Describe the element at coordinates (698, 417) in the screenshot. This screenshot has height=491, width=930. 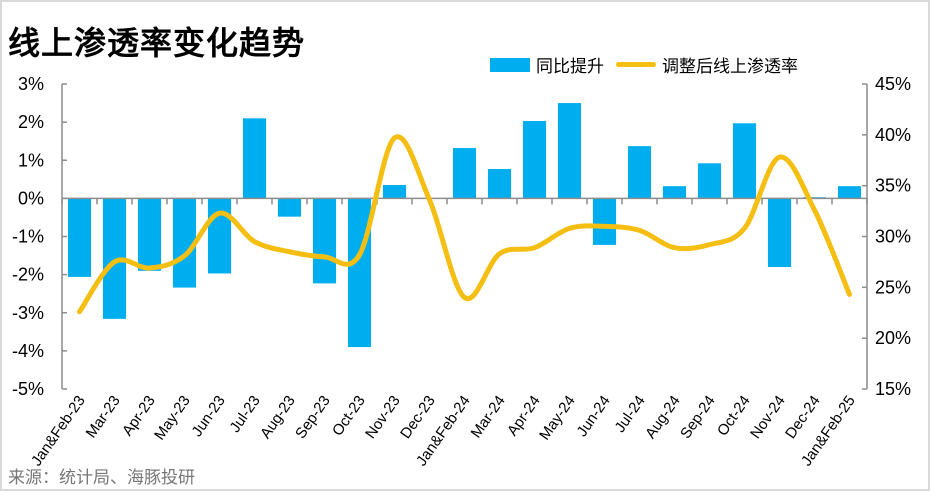
I see `x-tick-label: Sep-24` at that location.